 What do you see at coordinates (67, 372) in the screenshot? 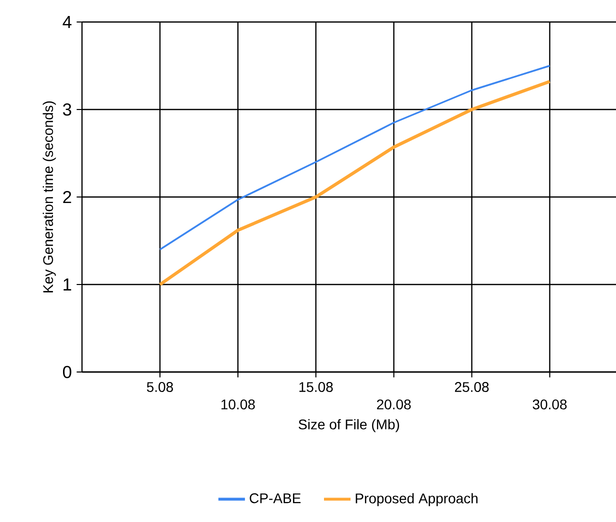
I see `y-tick-label: 0` at bounding box center [67, 372].